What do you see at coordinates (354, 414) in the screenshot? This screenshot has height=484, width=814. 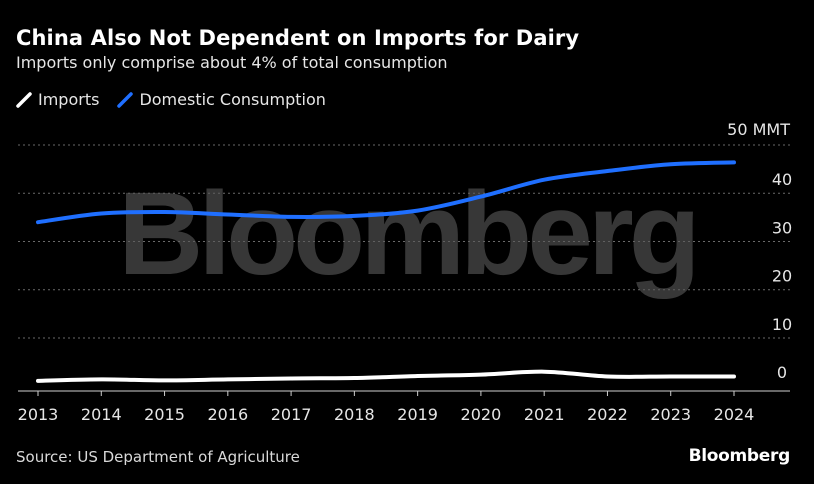 I see `x-tick-label: 2018` at bounding box center [354, 414].